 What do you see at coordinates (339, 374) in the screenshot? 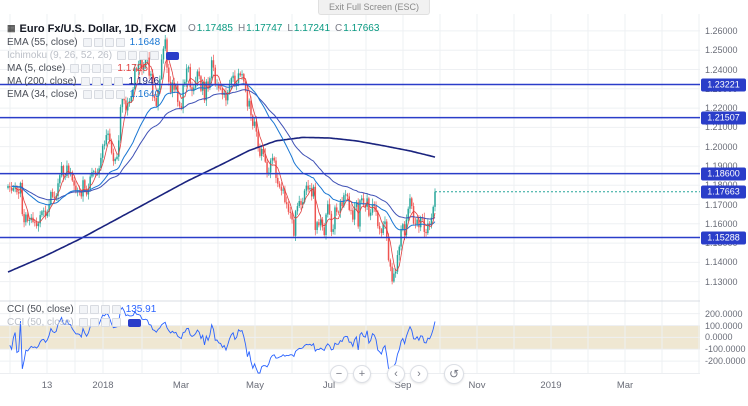
I see `zoom-out-button: −` at bounding box center [339, 374].